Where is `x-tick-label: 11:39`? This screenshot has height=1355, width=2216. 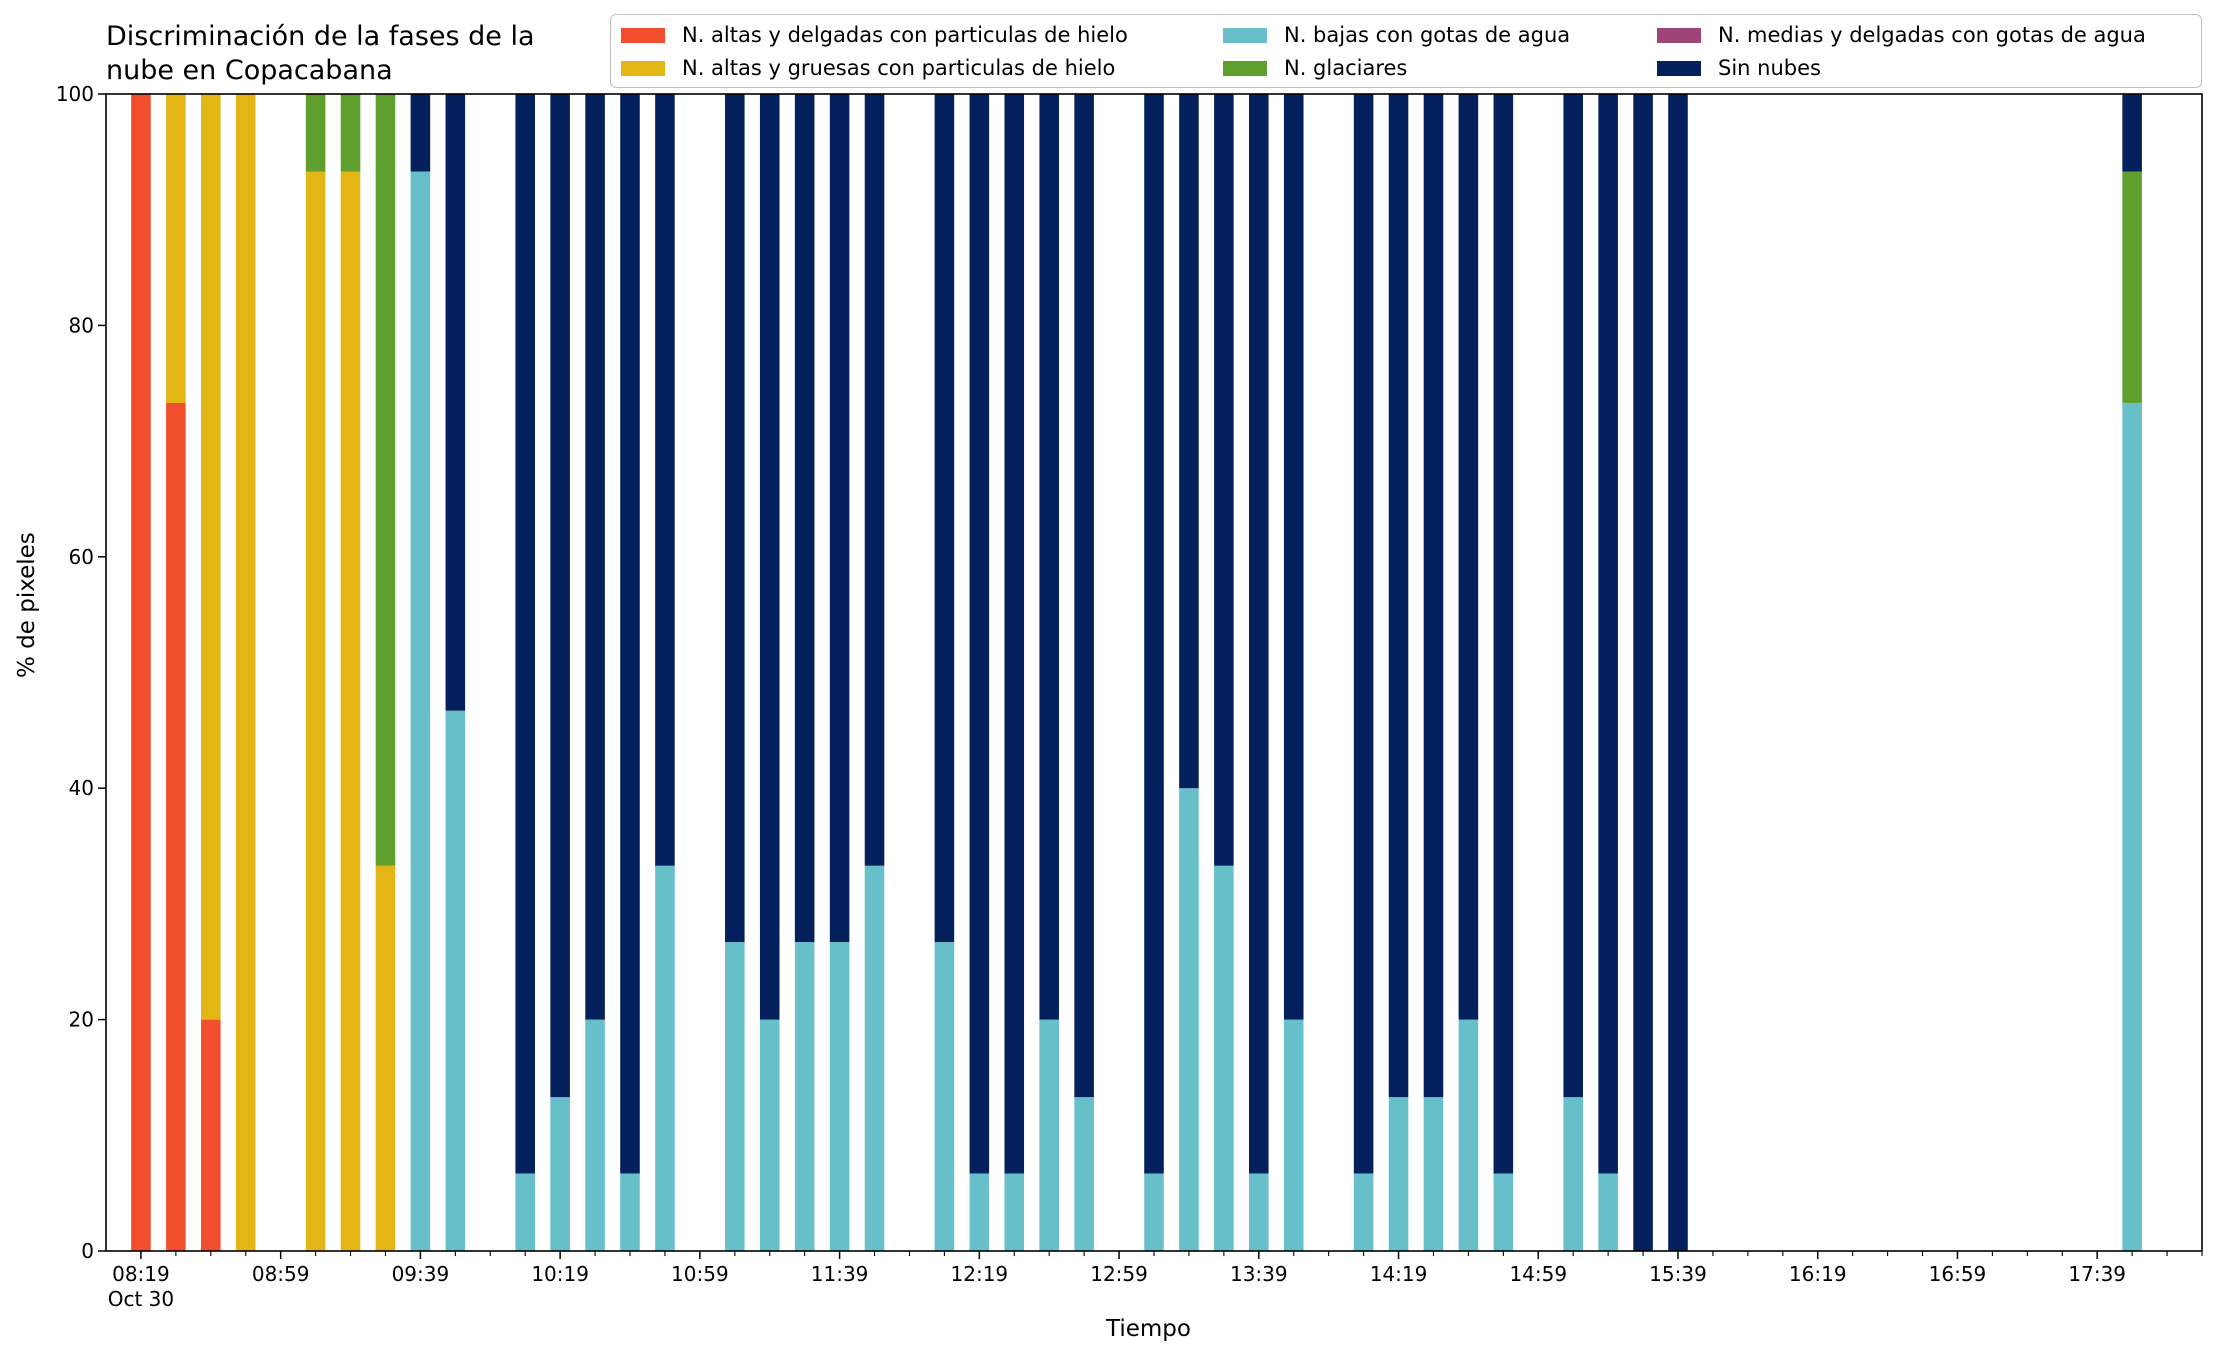 x-tick-label: 11:39 is located at coordinates (840, 1274).